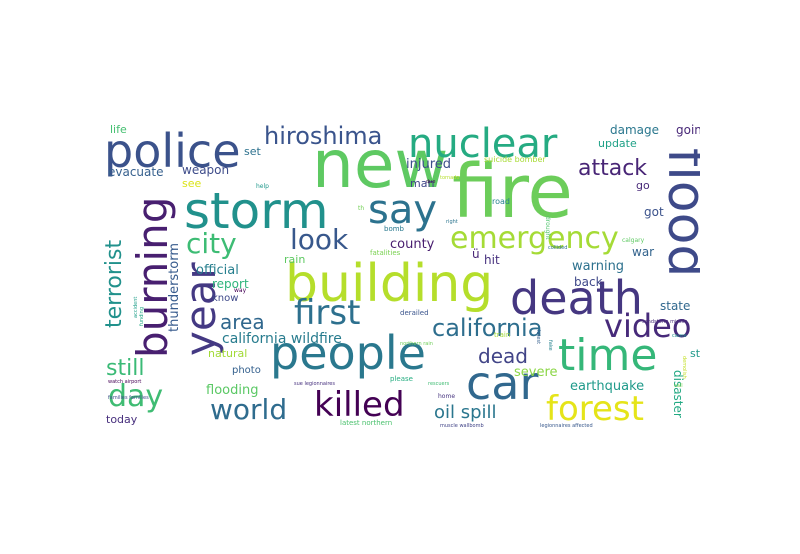 The width and height of the screenshot is (800, 554). What do you see at coordinates (225, 298) in the screenshot?
I see `word: know` at bounding box center [225, 298].